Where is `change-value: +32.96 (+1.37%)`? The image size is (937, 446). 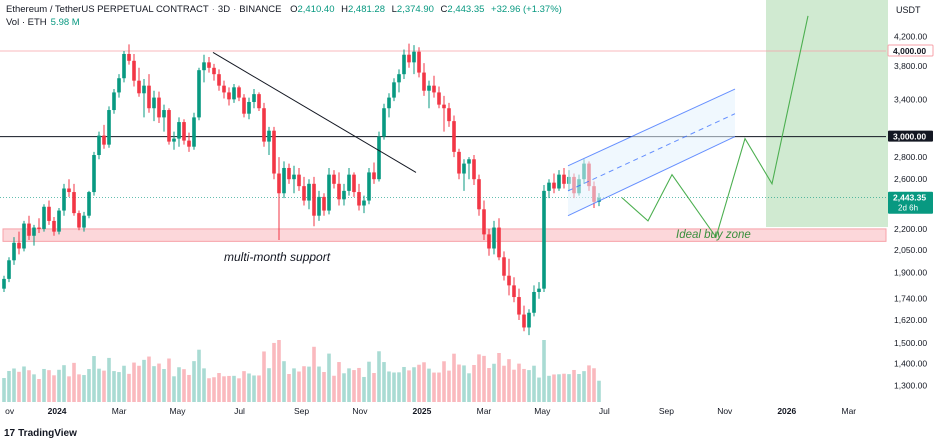
change-value: +32.96 (+1.37%) is located at coordinates (526, 9).